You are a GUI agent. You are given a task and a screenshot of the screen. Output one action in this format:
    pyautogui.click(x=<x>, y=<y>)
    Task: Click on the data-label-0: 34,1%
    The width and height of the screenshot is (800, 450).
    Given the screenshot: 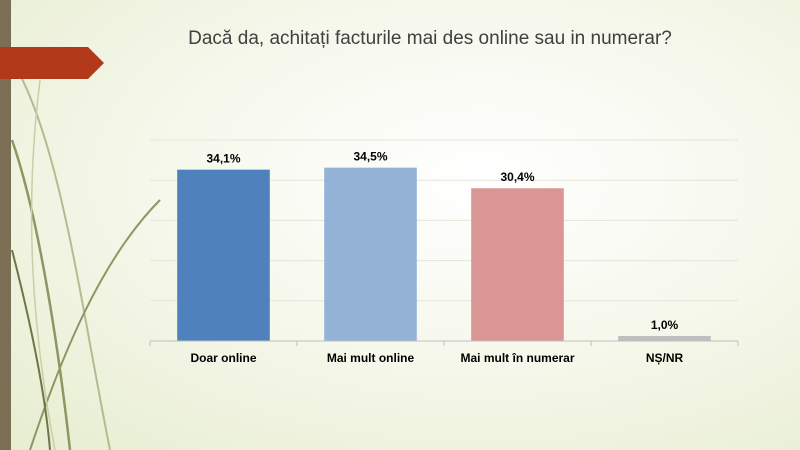 What is the action you would take?
    pyautogui.click(x=223, y=159)
    